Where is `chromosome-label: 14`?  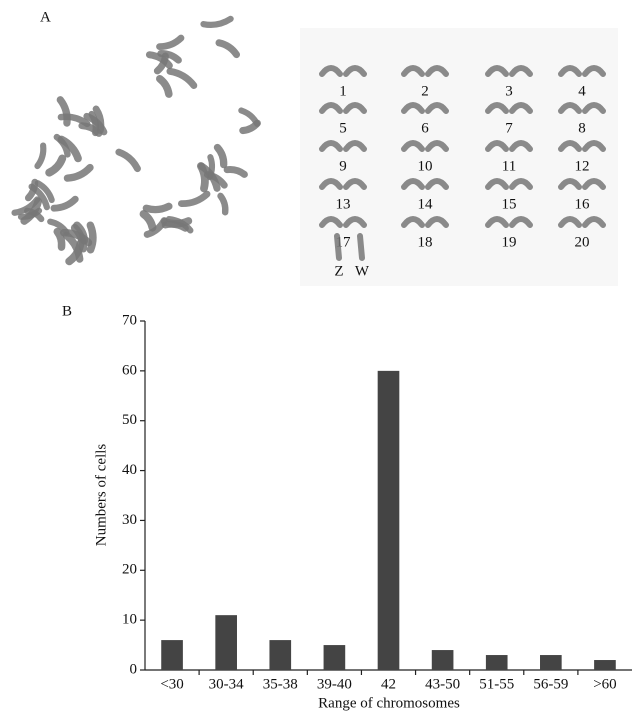 chromosome-label: 14 is located at coordinates (426, 204).